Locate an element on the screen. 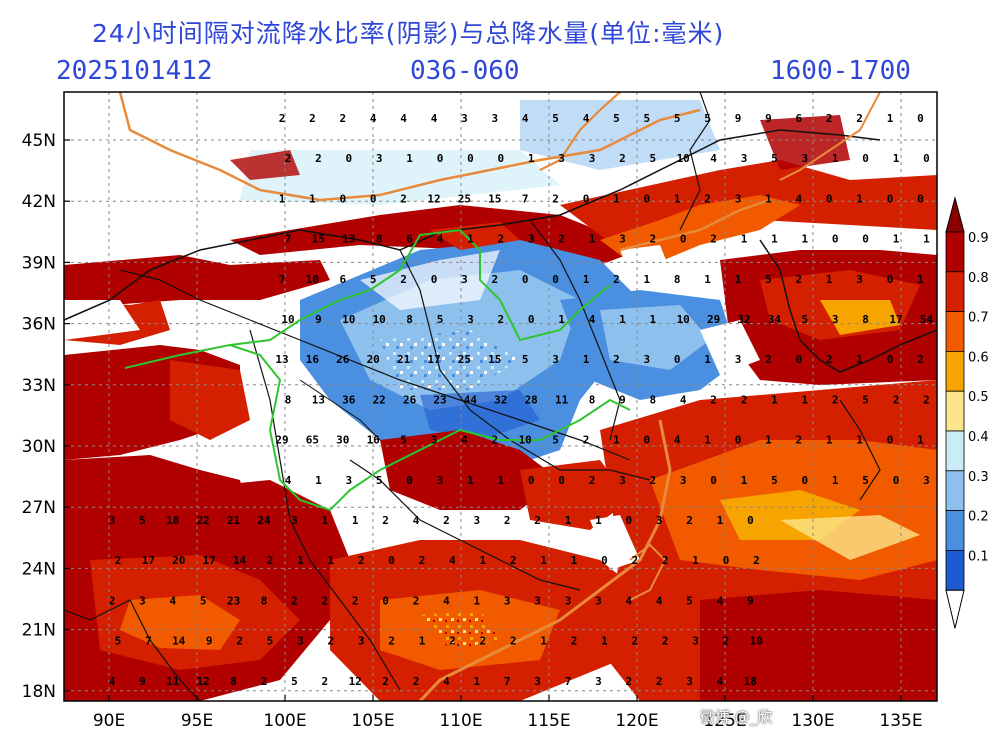 Image resolution: width=1000 pixels, height=750 pixels. precip-value: 14 is located at coordinates (240, 560).